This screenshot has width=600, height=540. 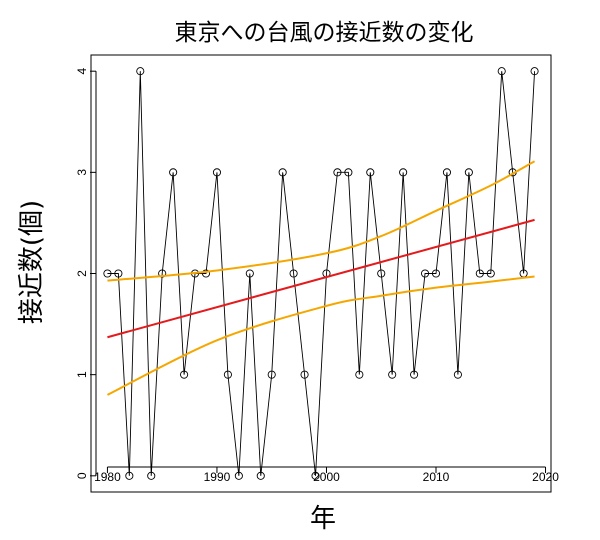 I want to click on y-tick-label: 0, so click(x=82, y=475).